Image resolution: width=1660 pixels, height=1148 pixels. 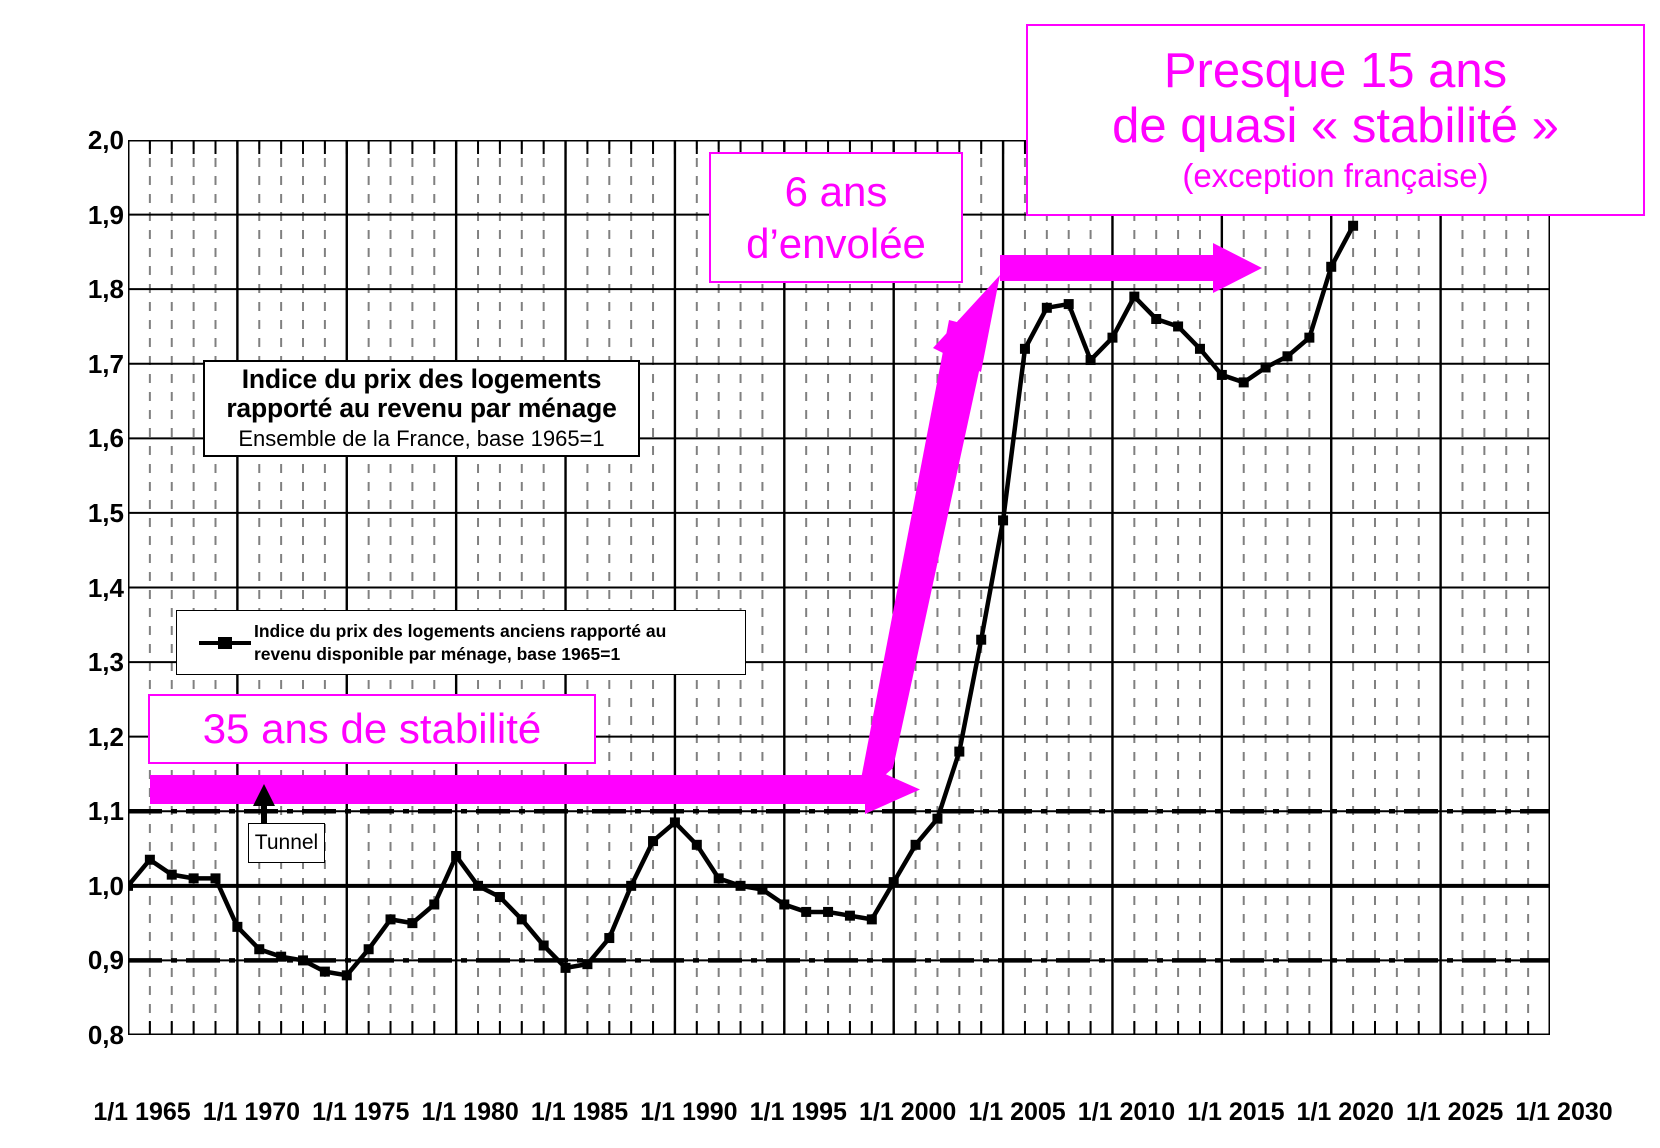 What do you see at coordinates (421, 438) in the screenshot?
I see `chart-subtitle: Ensemble de la France, base 1965=1` at bounding box center [421, 438].